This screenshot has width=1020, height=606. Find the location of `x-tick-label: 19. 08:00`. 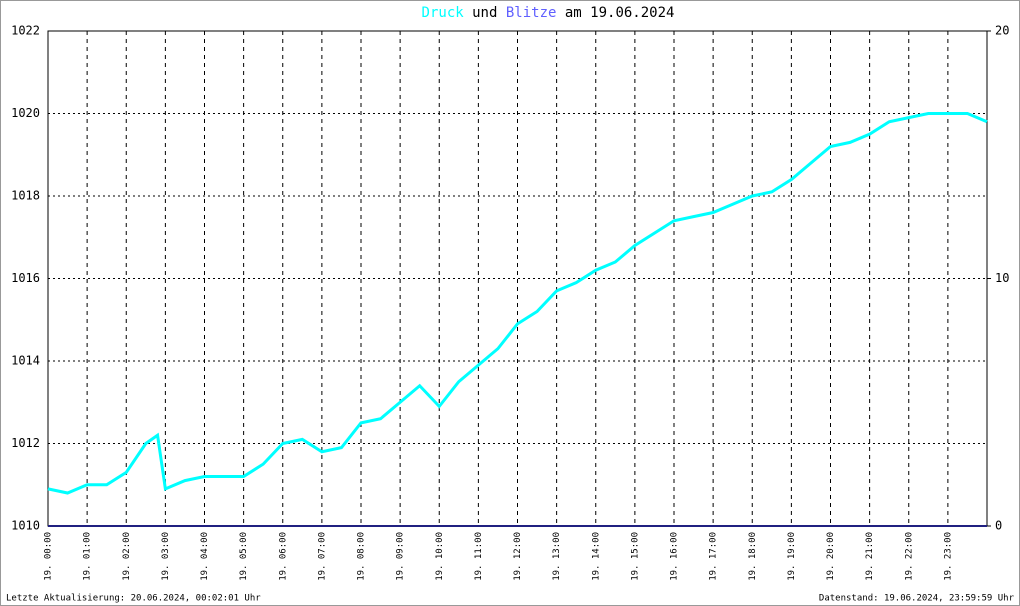

x-tick-label: 19. 08:00 is located at coordinates (362, 556).